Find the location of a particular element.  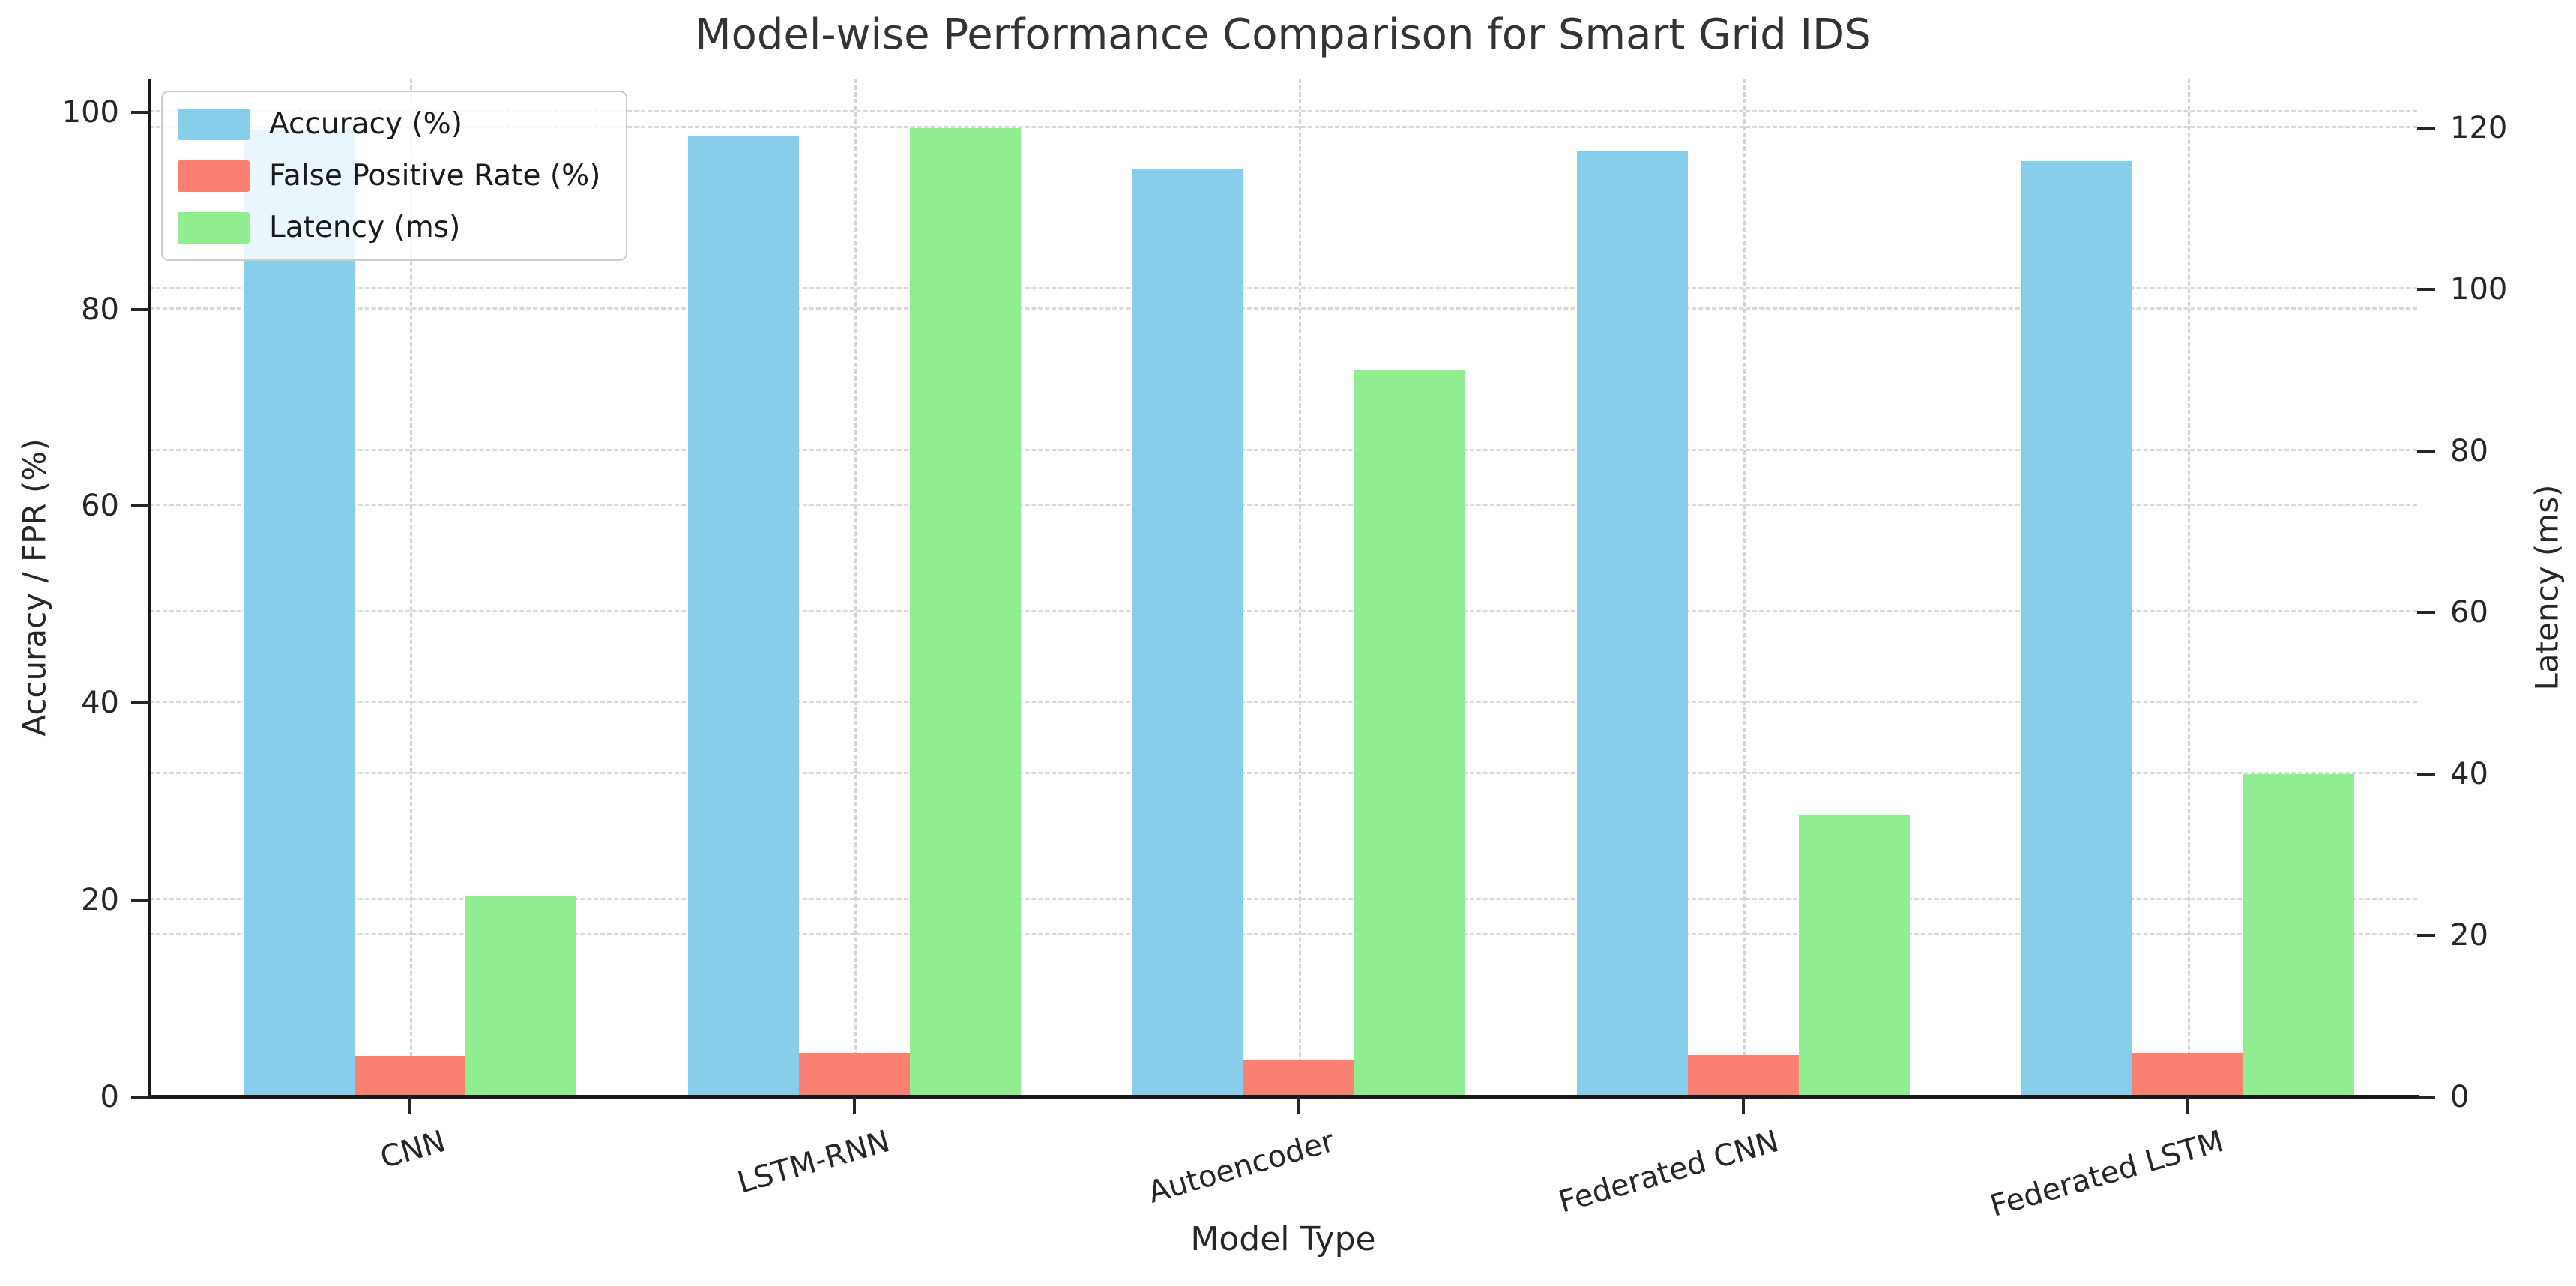

bar-accuracy-autoencoder is located at coordinates (1188, 632).